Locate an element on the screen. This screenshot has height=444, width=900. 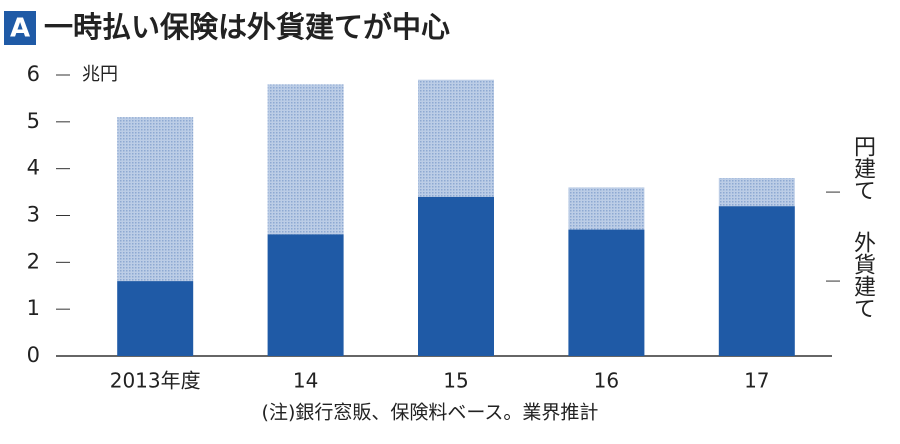
x-tick-label: 15 is located at coordinates (455, 381).